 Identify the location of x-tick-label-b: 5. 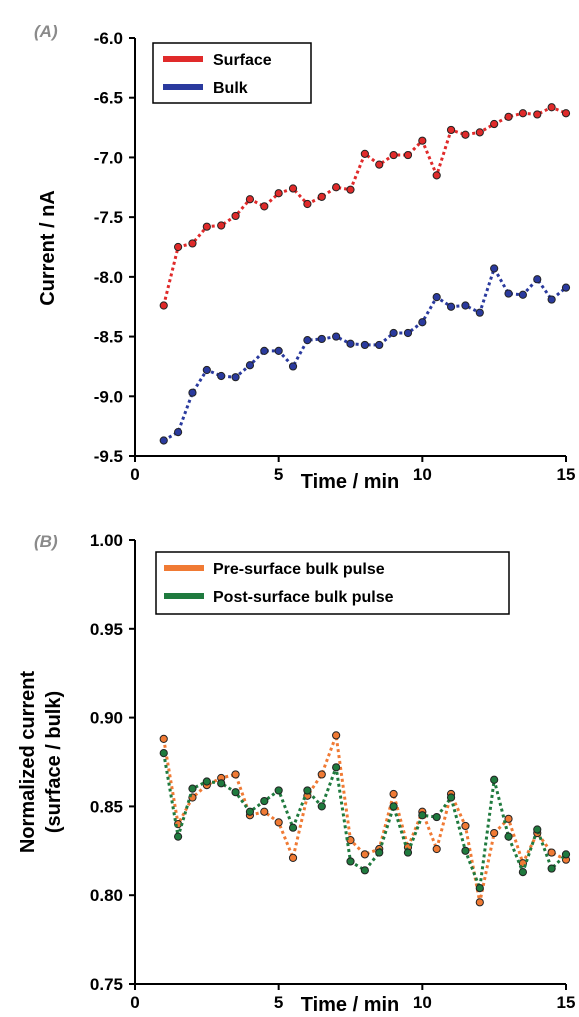
(278, 1002).